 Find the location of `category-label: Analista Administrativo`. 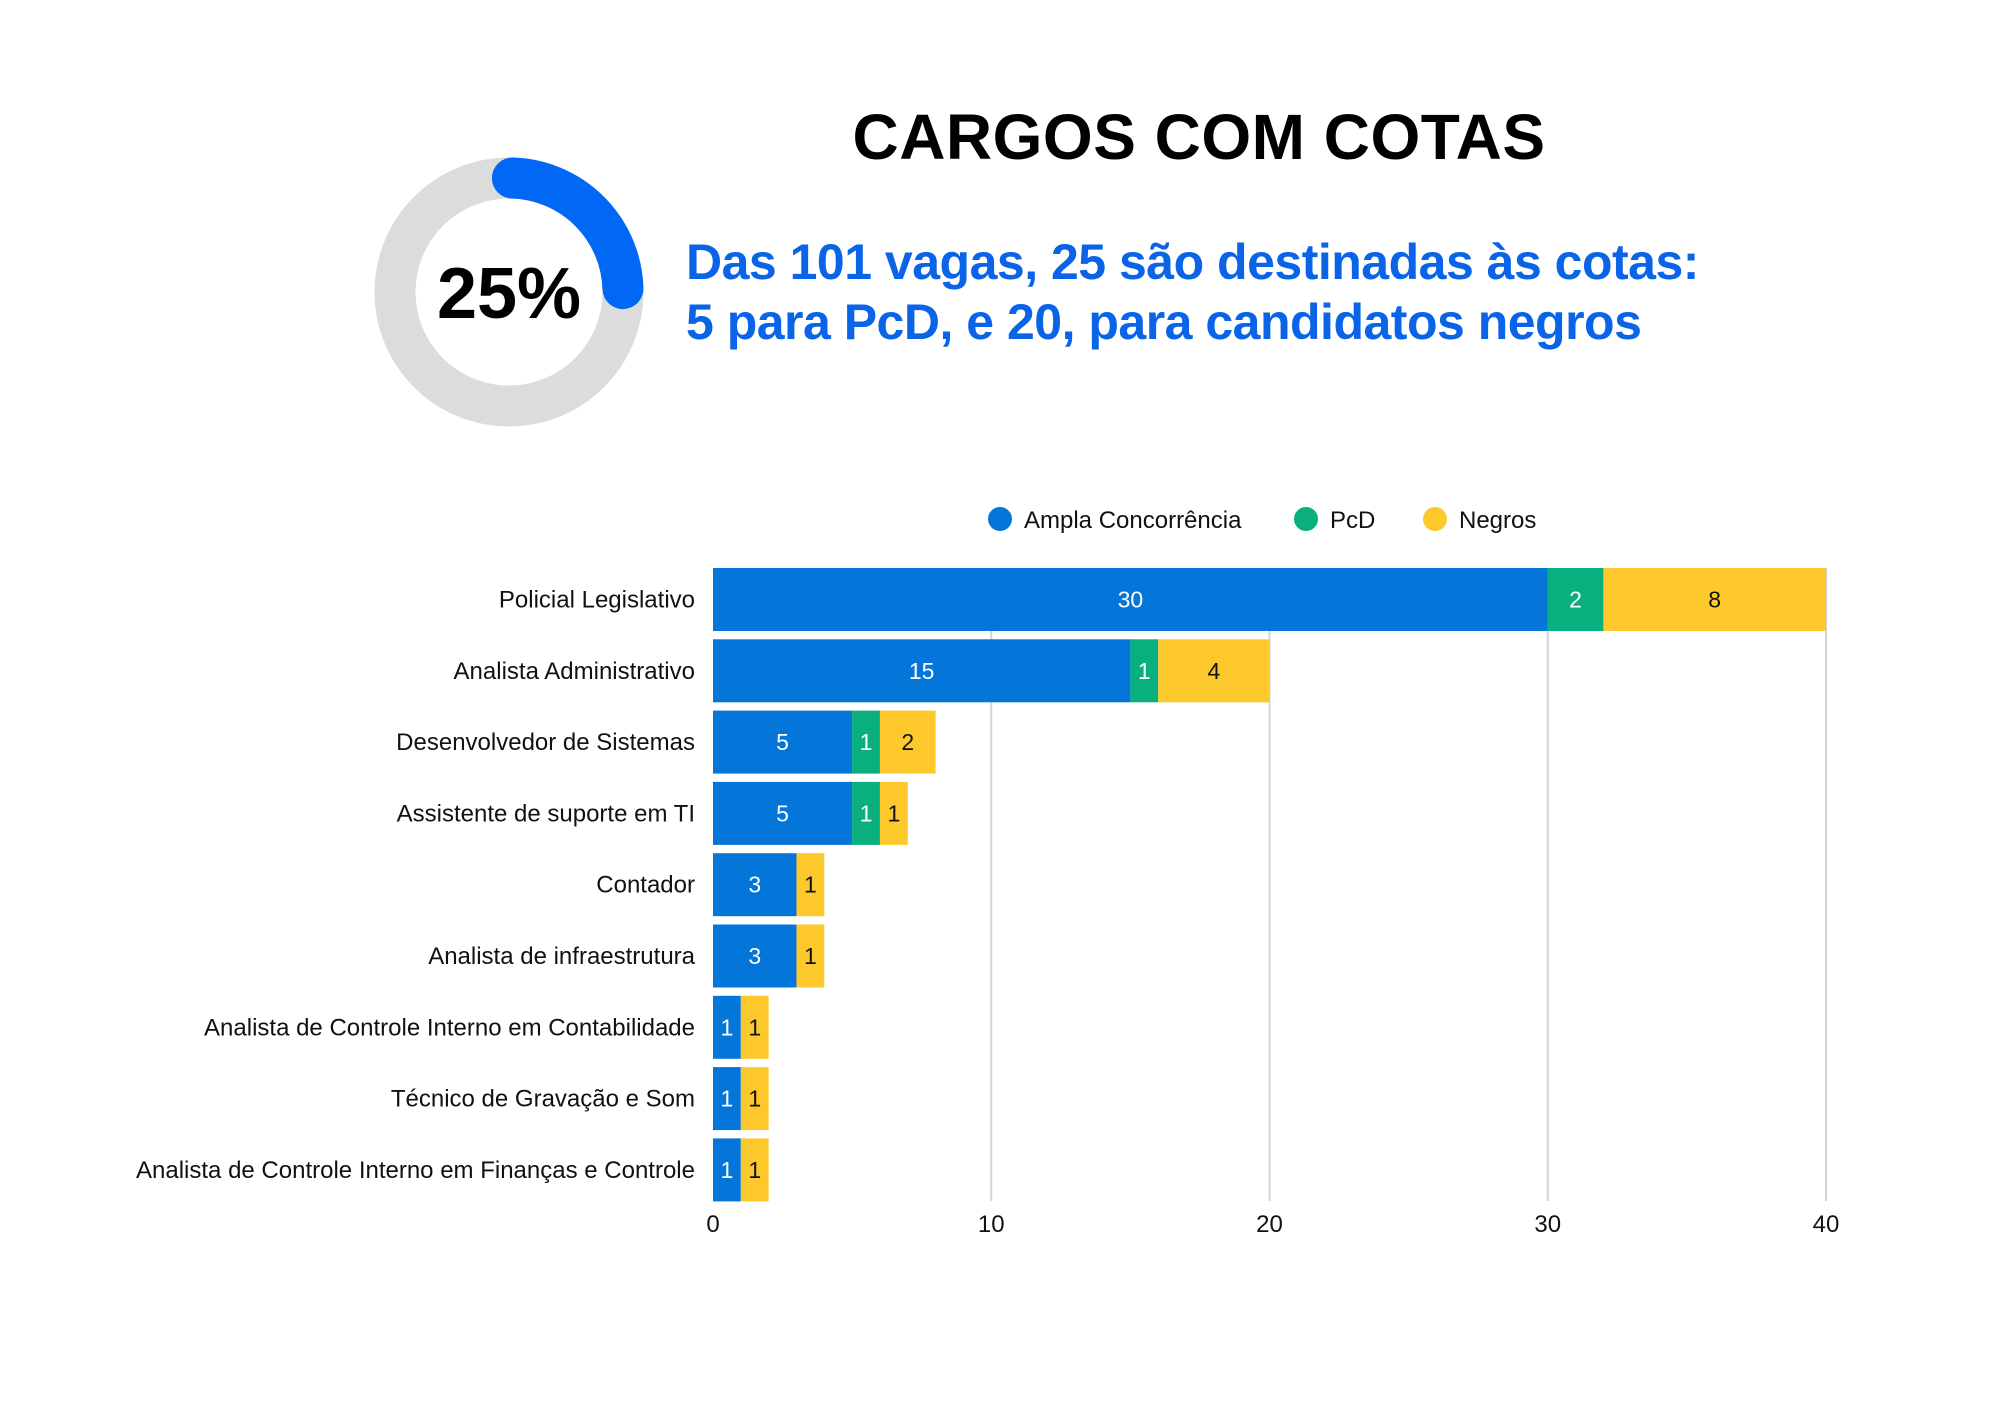

category-label: Analista Administrativo is located at coordinates (574, 671).